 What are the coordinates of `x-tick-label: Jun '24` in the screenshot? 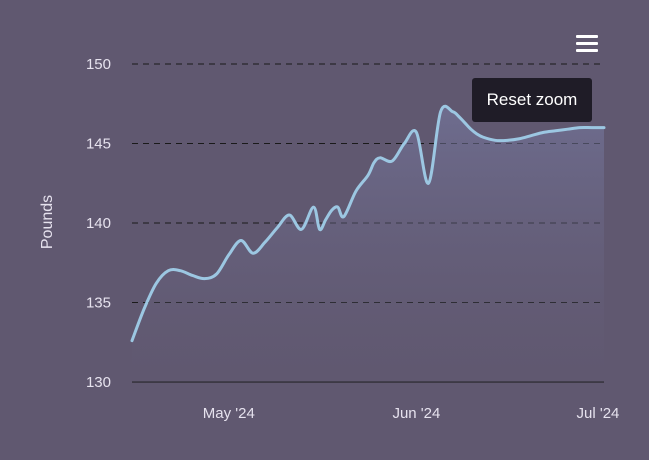 It's located at (416, 413).